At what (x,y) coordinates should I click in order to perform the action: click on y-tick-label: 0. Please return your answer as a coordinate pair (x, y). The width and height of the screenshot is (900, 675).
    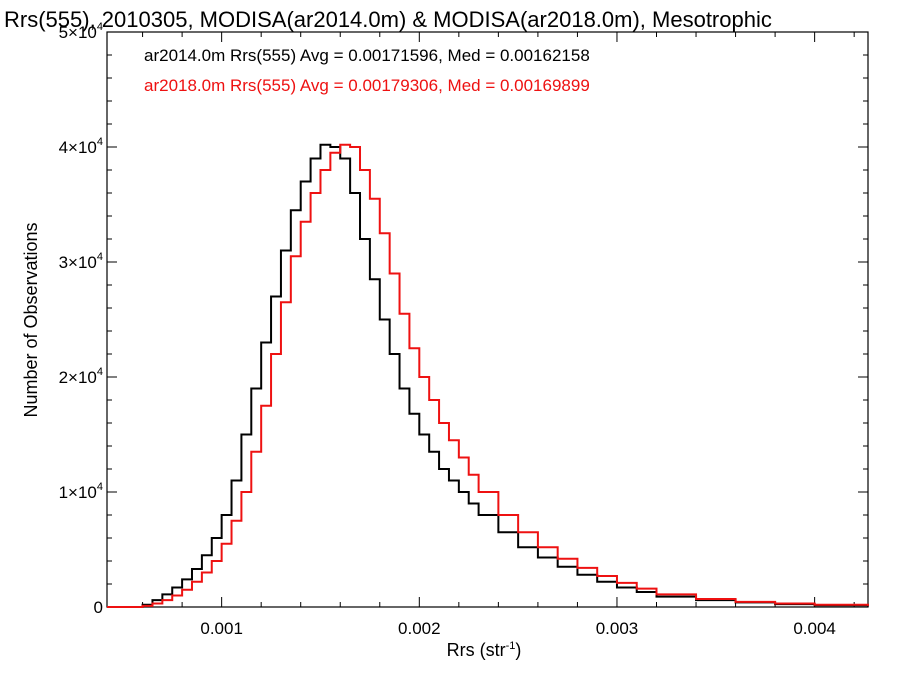
    Looking at the image, I should click on (98, 607).